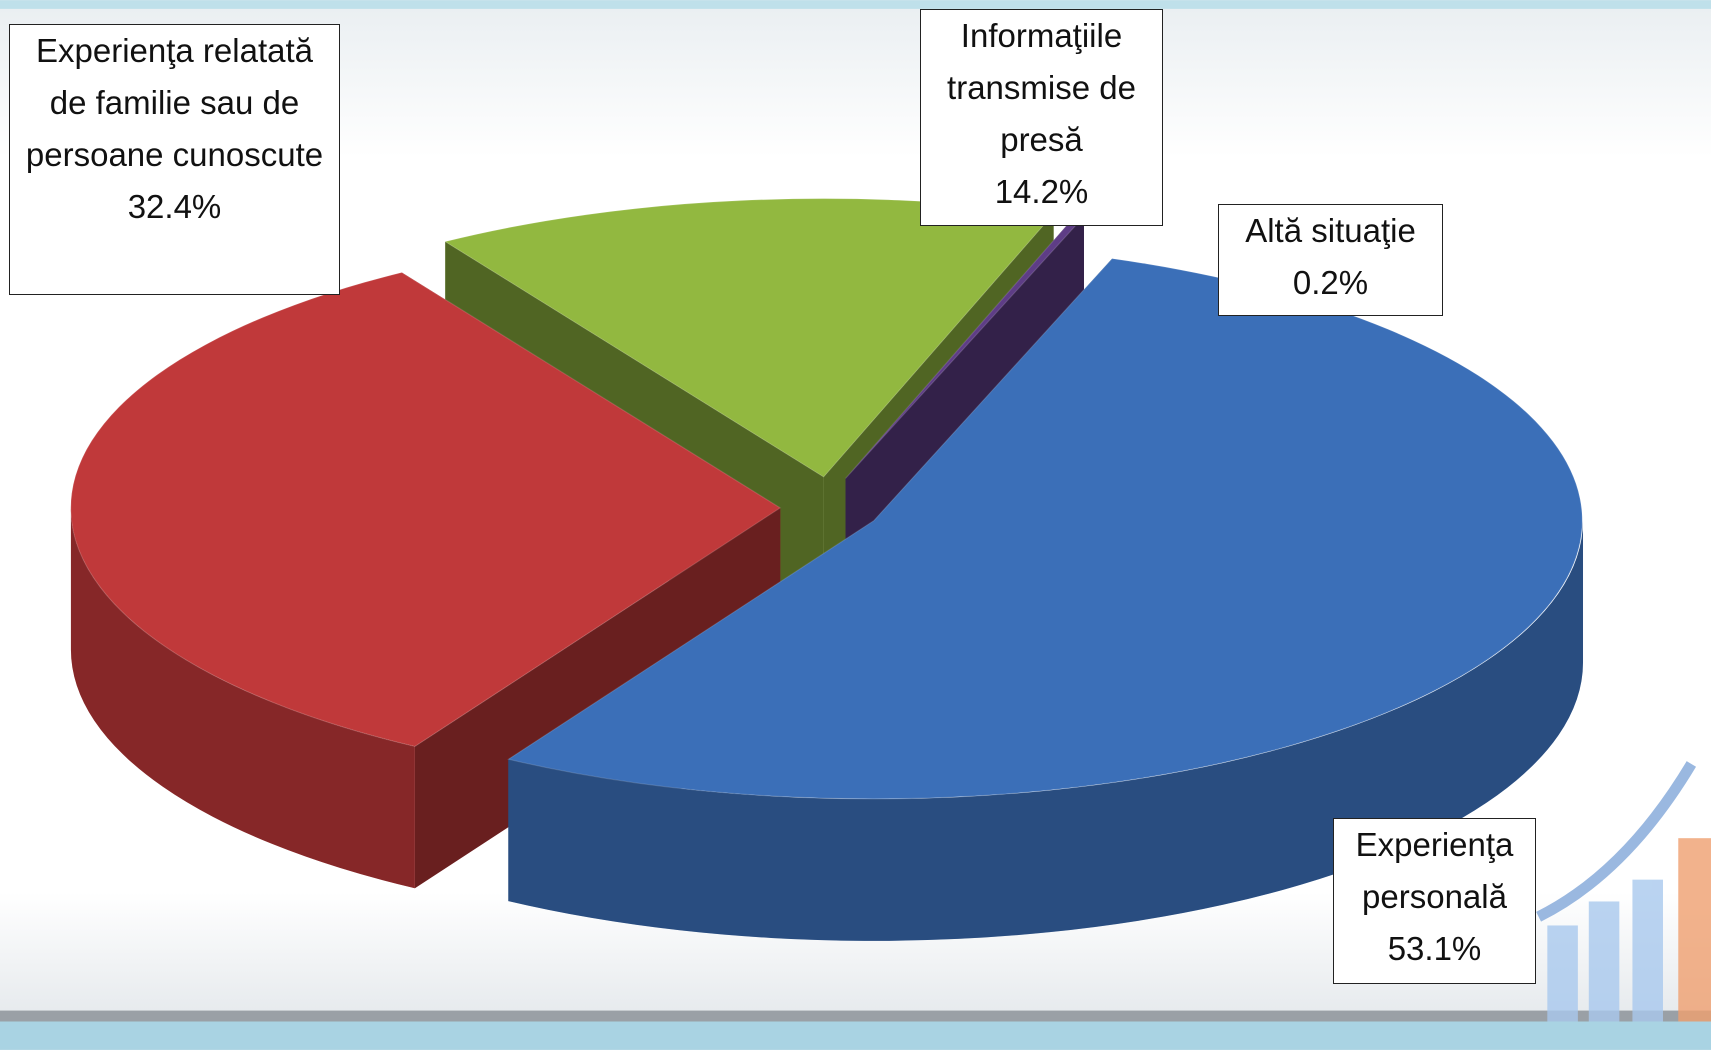 This screenshot has height=1050, width=1711. Describe the element at coordinates (1629, 930) in the screenshot. I see `decor-bars` at that location.